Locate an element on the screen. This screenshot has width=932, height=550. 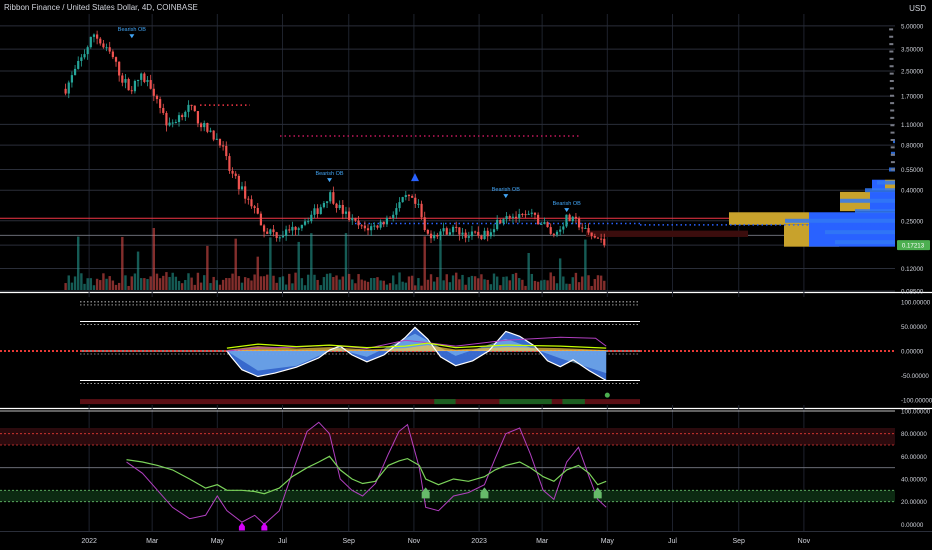
supply-zone is located at coordinates (769, 218).